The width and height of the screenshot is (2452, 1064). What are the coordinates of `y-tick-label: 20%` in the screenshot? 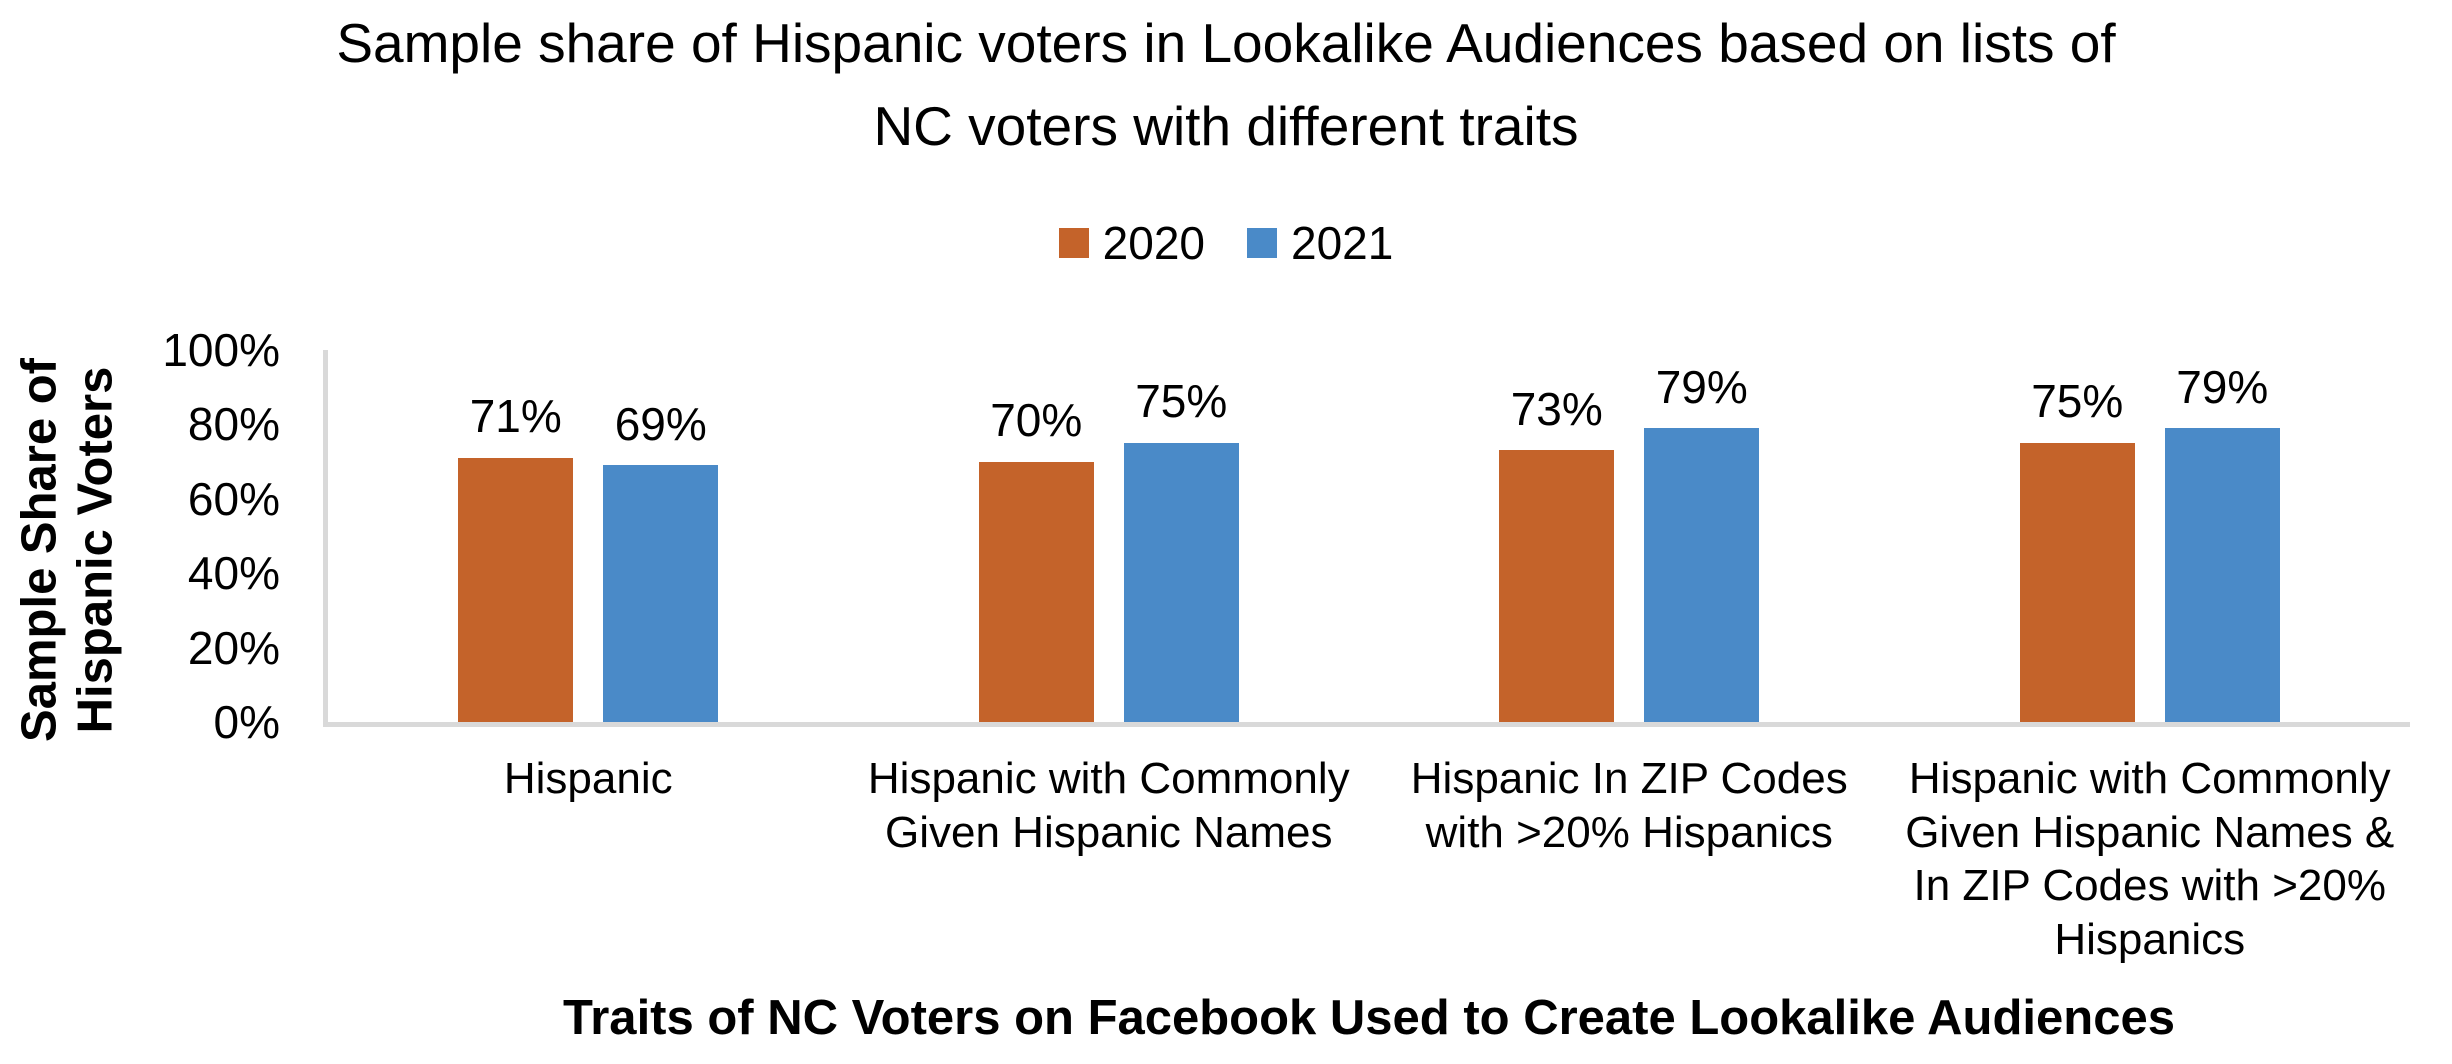 It's located at (233, 647).